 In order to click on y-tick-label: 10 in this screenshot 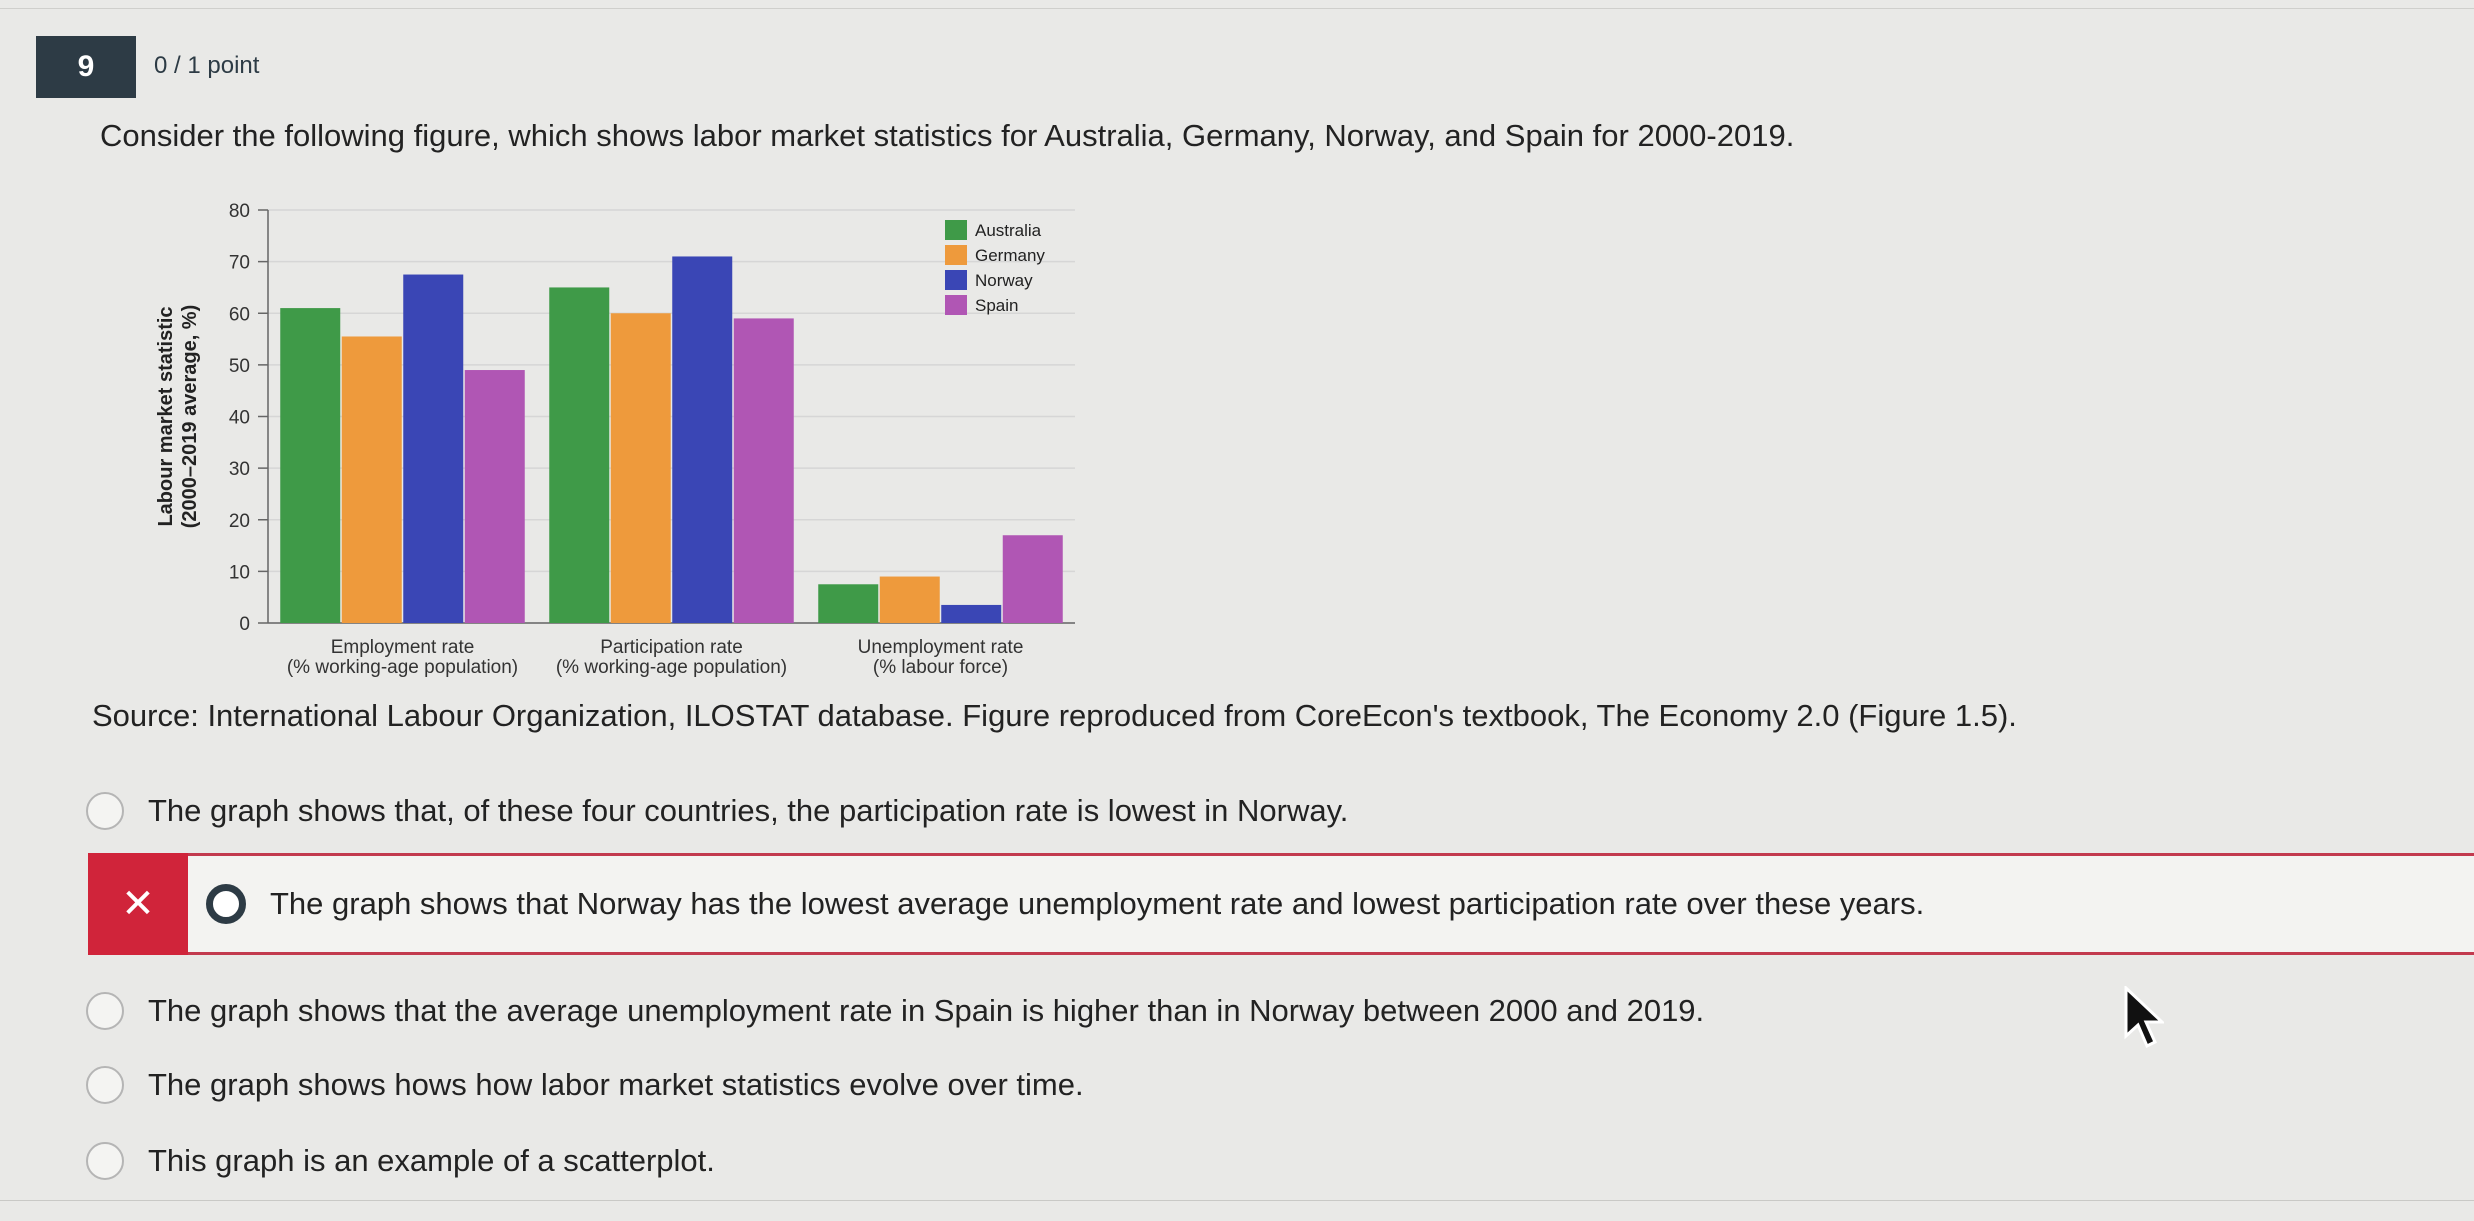, I will do `click(239, 572)`.